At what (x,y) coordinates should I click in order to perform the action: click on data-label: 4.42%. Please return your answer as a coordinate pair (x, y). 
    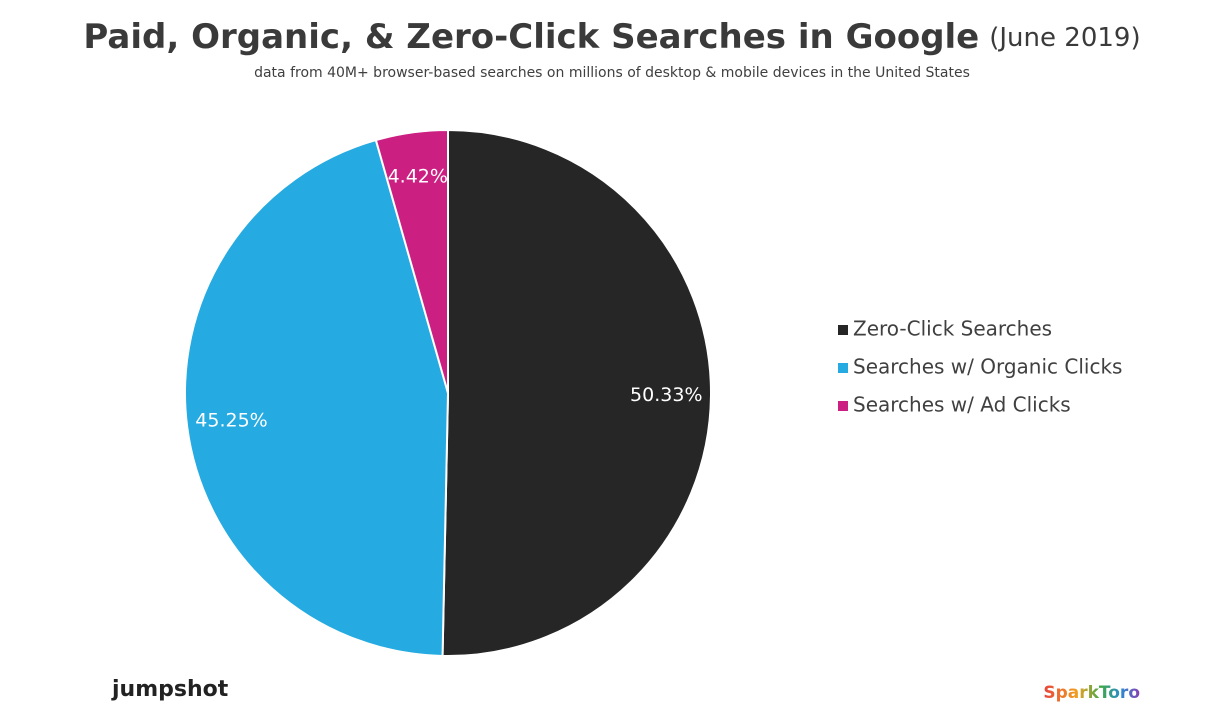
    Looking at the image, I should click on (418, 176).